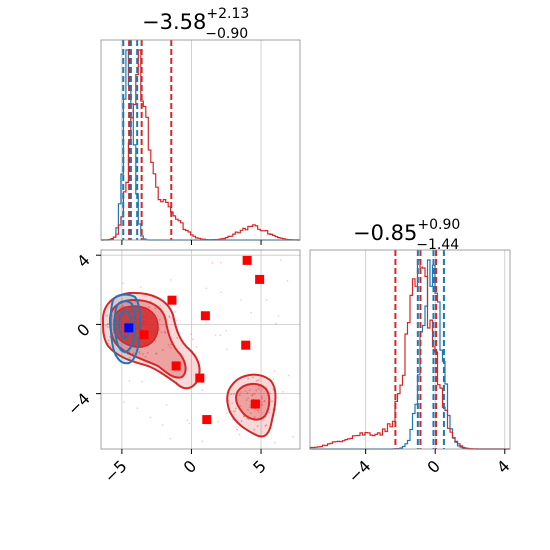 This screenshot has height=550, width=550. I want to click on blue-contour-middle, so click(125, 326).